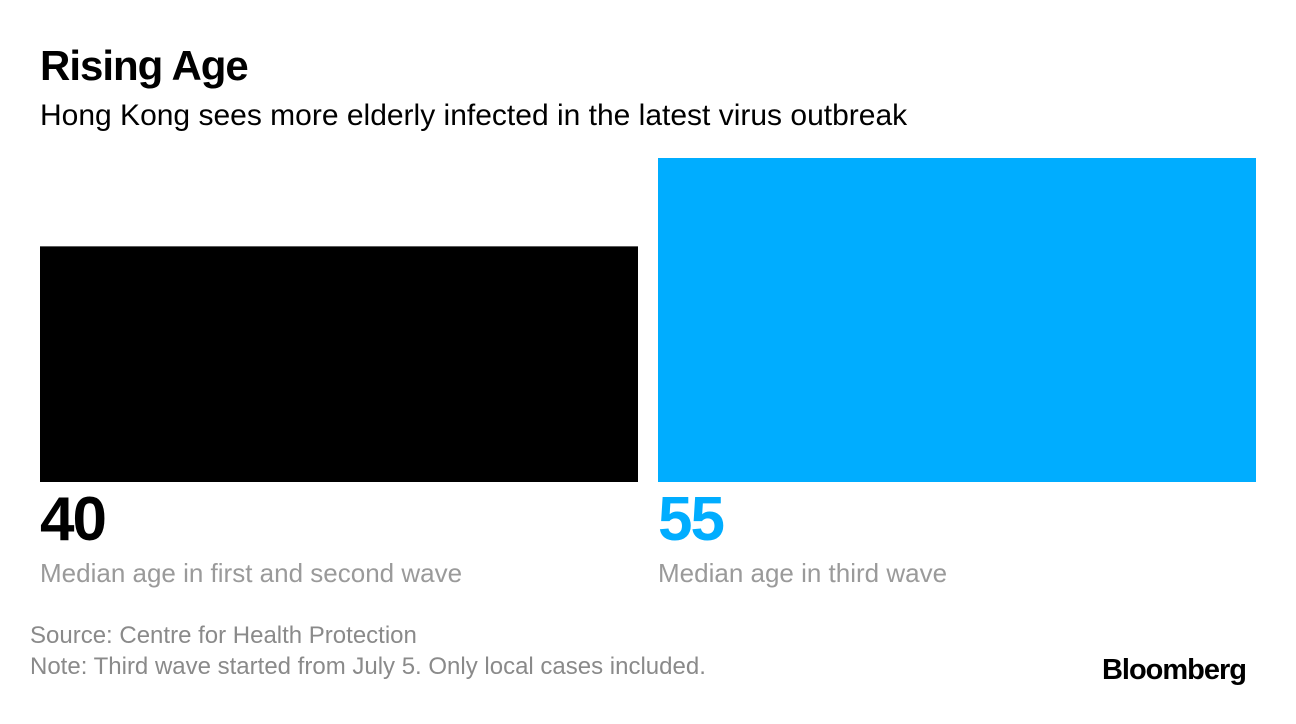  Describe the element at coordinates (1174, 670) in the screenshot. I see `logo: Bloomberg` at that location.